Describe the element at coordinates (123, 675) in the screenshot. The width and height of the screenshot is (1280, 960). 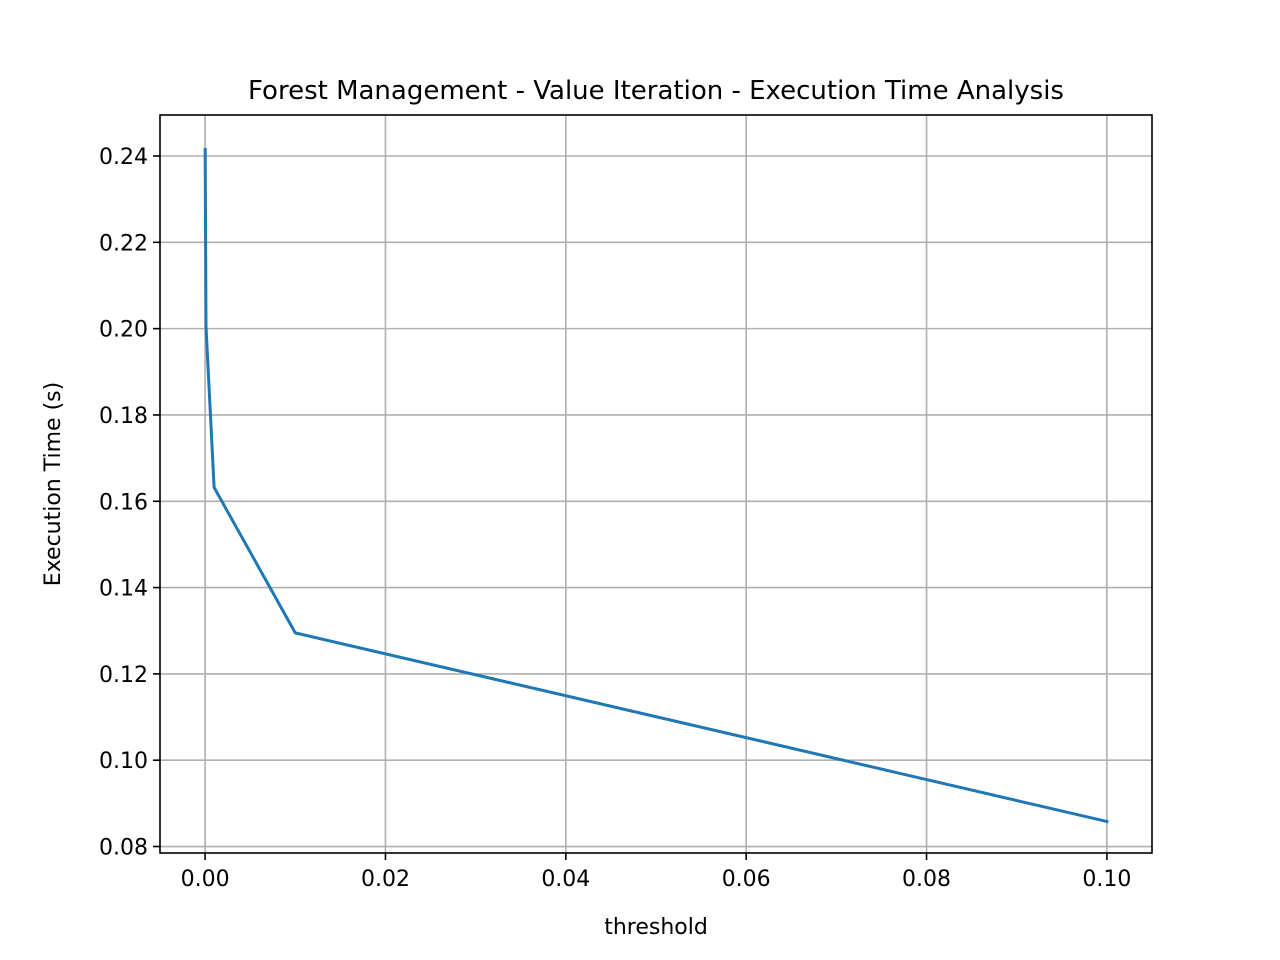
I see `y-tick-label: 0.12` at that location.